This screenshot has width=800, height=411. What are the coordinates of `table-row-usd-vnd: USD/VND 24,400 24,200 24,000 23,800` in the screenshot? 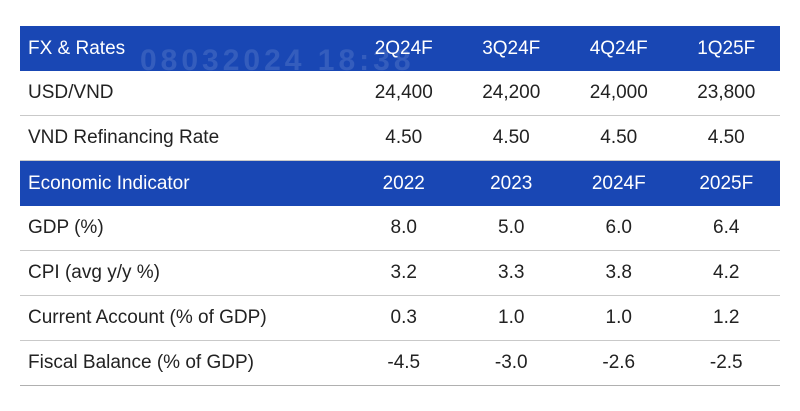 It's located at (400, 93).